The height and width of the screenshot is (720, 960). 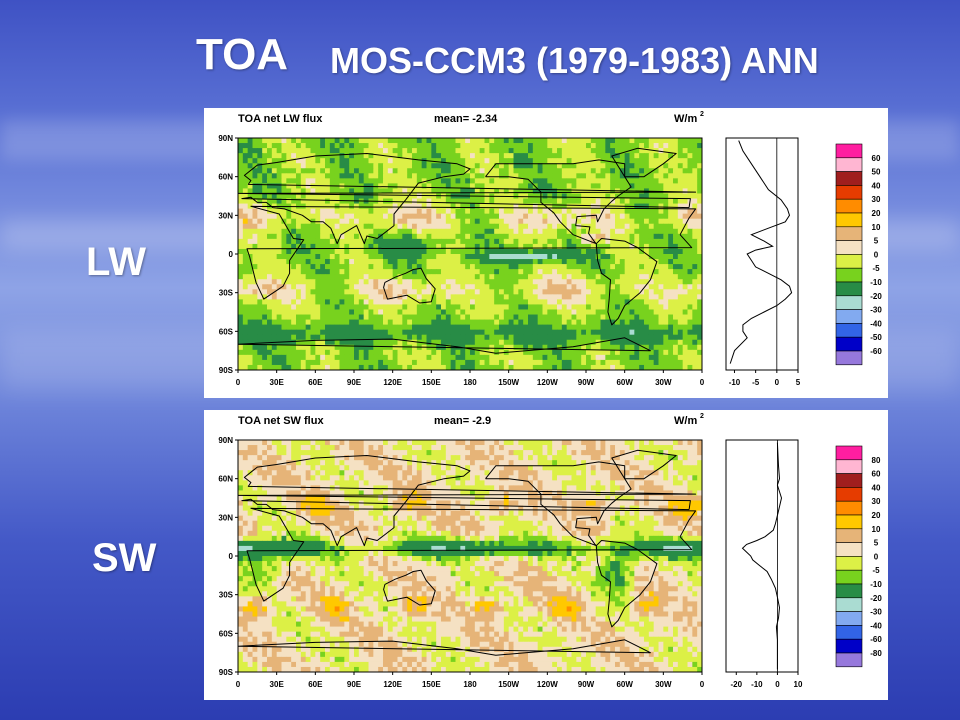 What do you see at coordinates (876, 570) in the screenshot?
I see `sw-legend-label: -5` at bounding box center [876, 570].